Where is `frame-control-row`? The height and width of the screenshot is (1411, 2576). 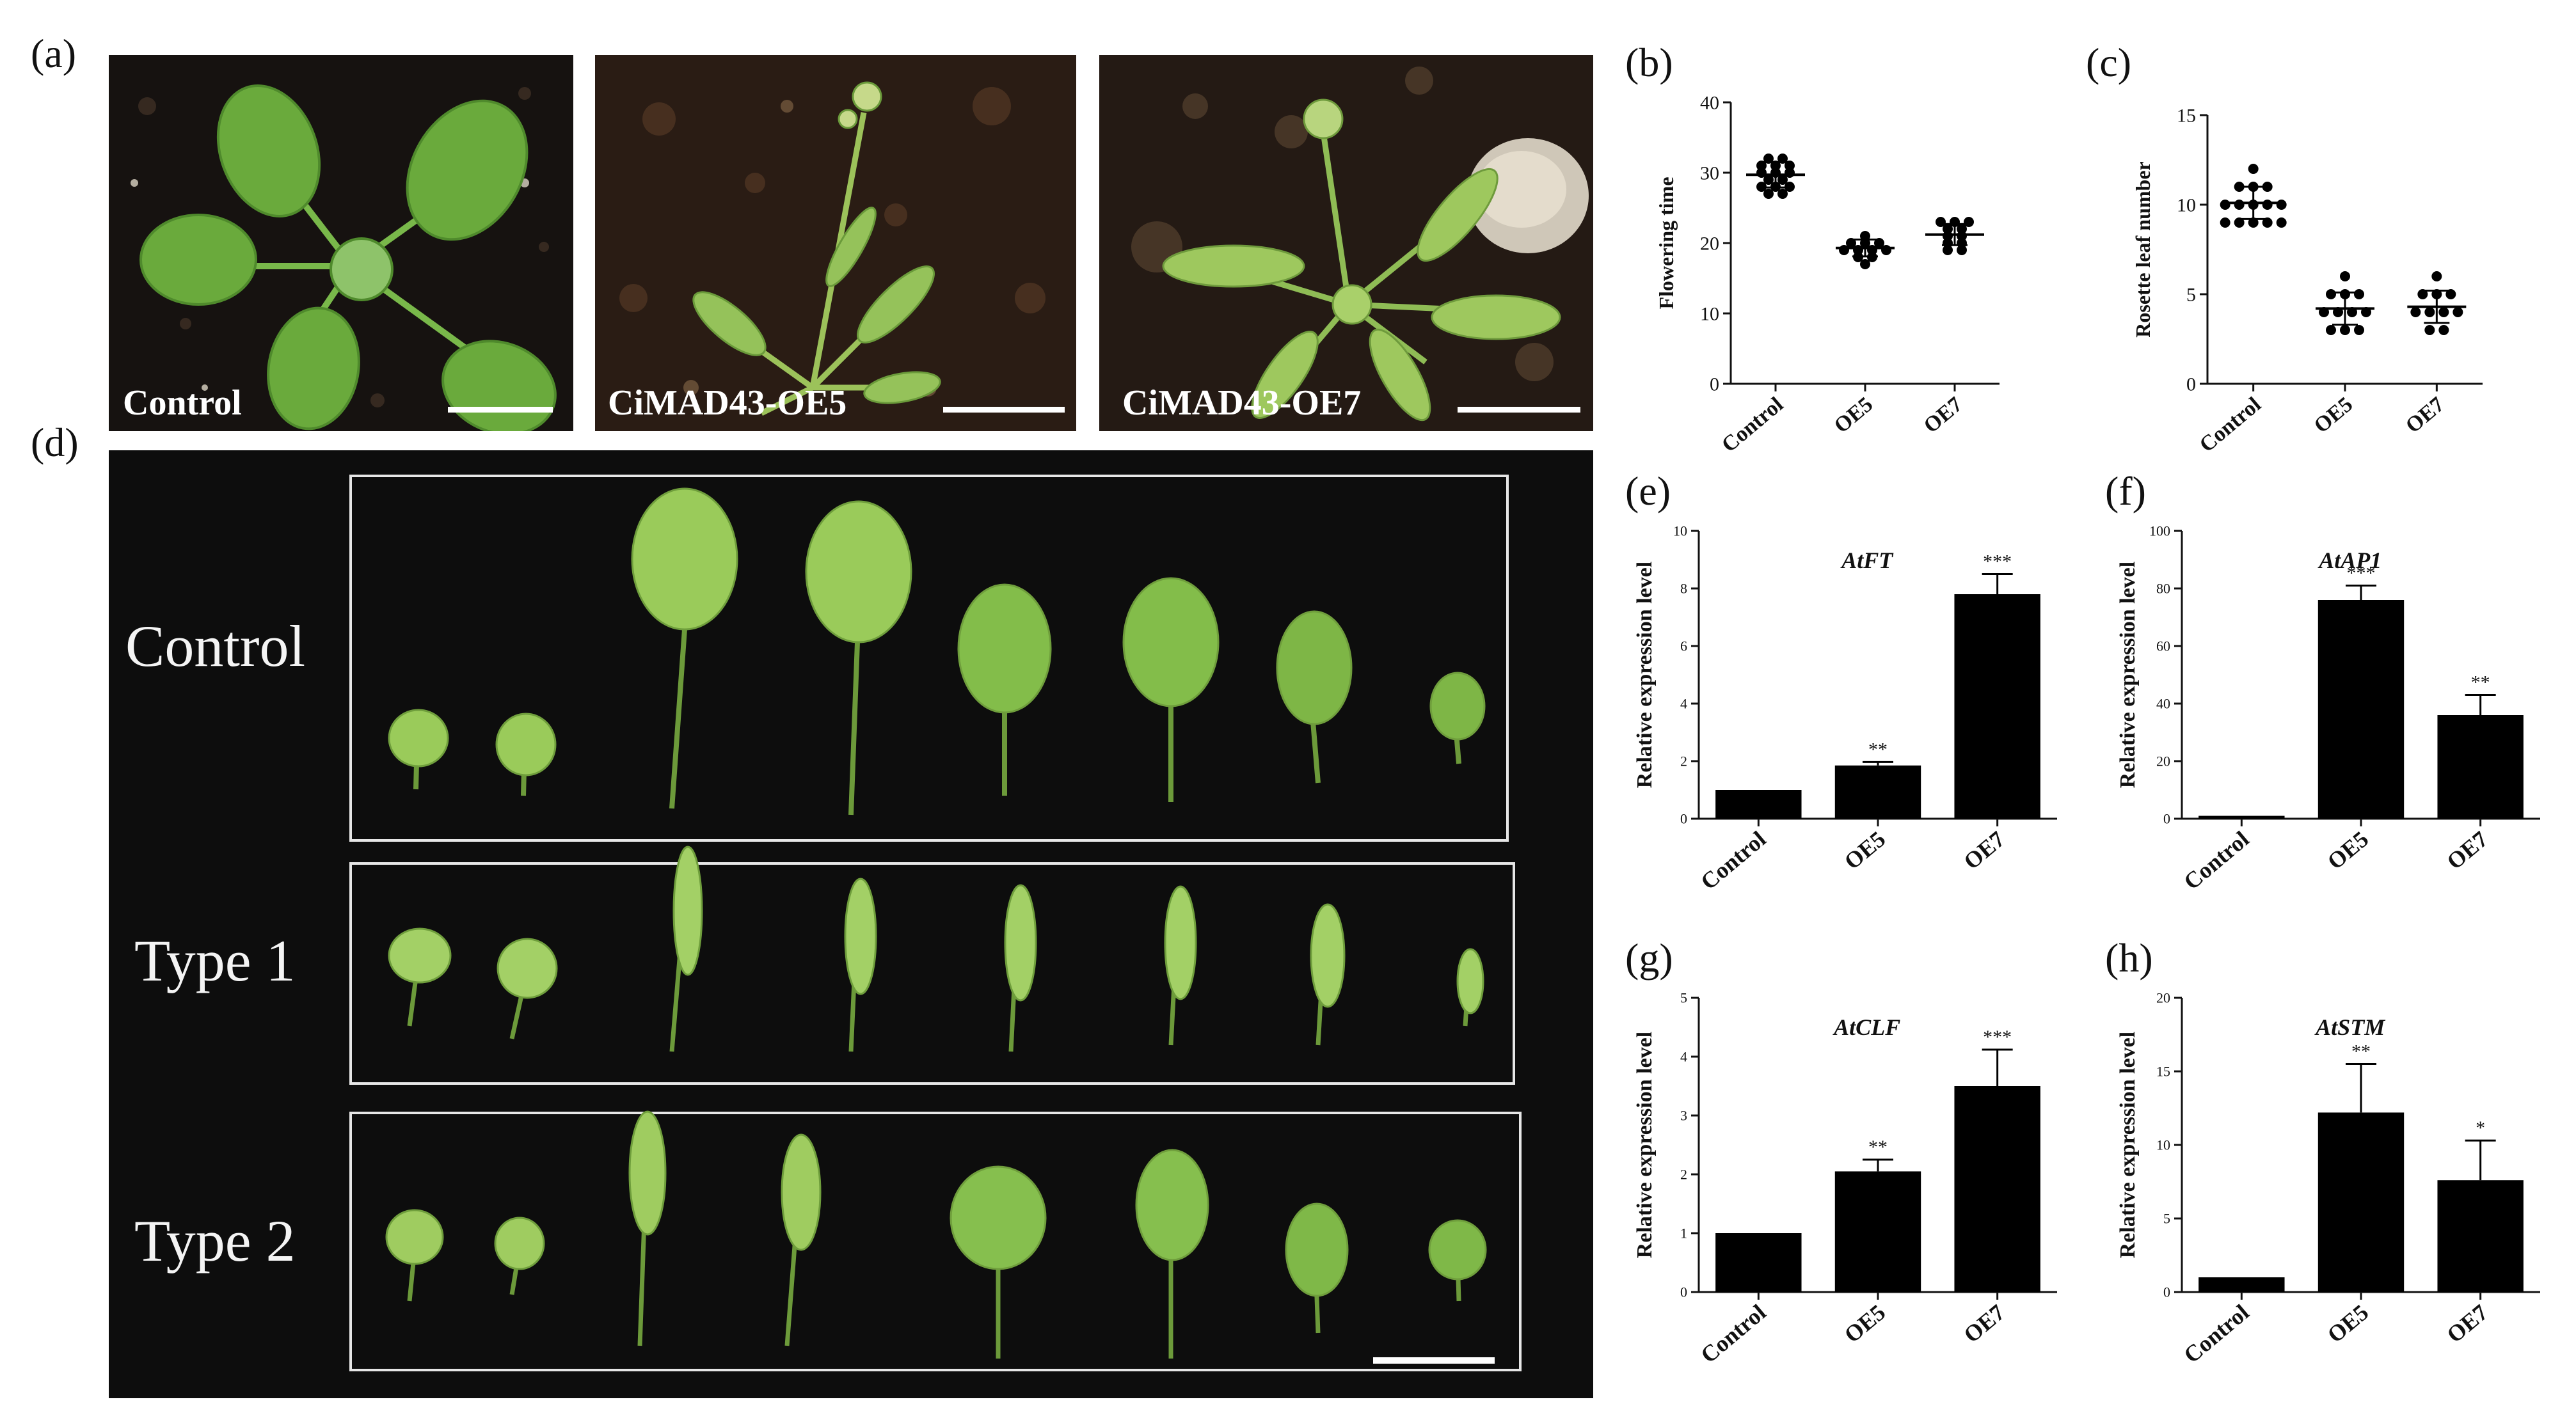
frame-control-row is located at coordinates (929, 658).